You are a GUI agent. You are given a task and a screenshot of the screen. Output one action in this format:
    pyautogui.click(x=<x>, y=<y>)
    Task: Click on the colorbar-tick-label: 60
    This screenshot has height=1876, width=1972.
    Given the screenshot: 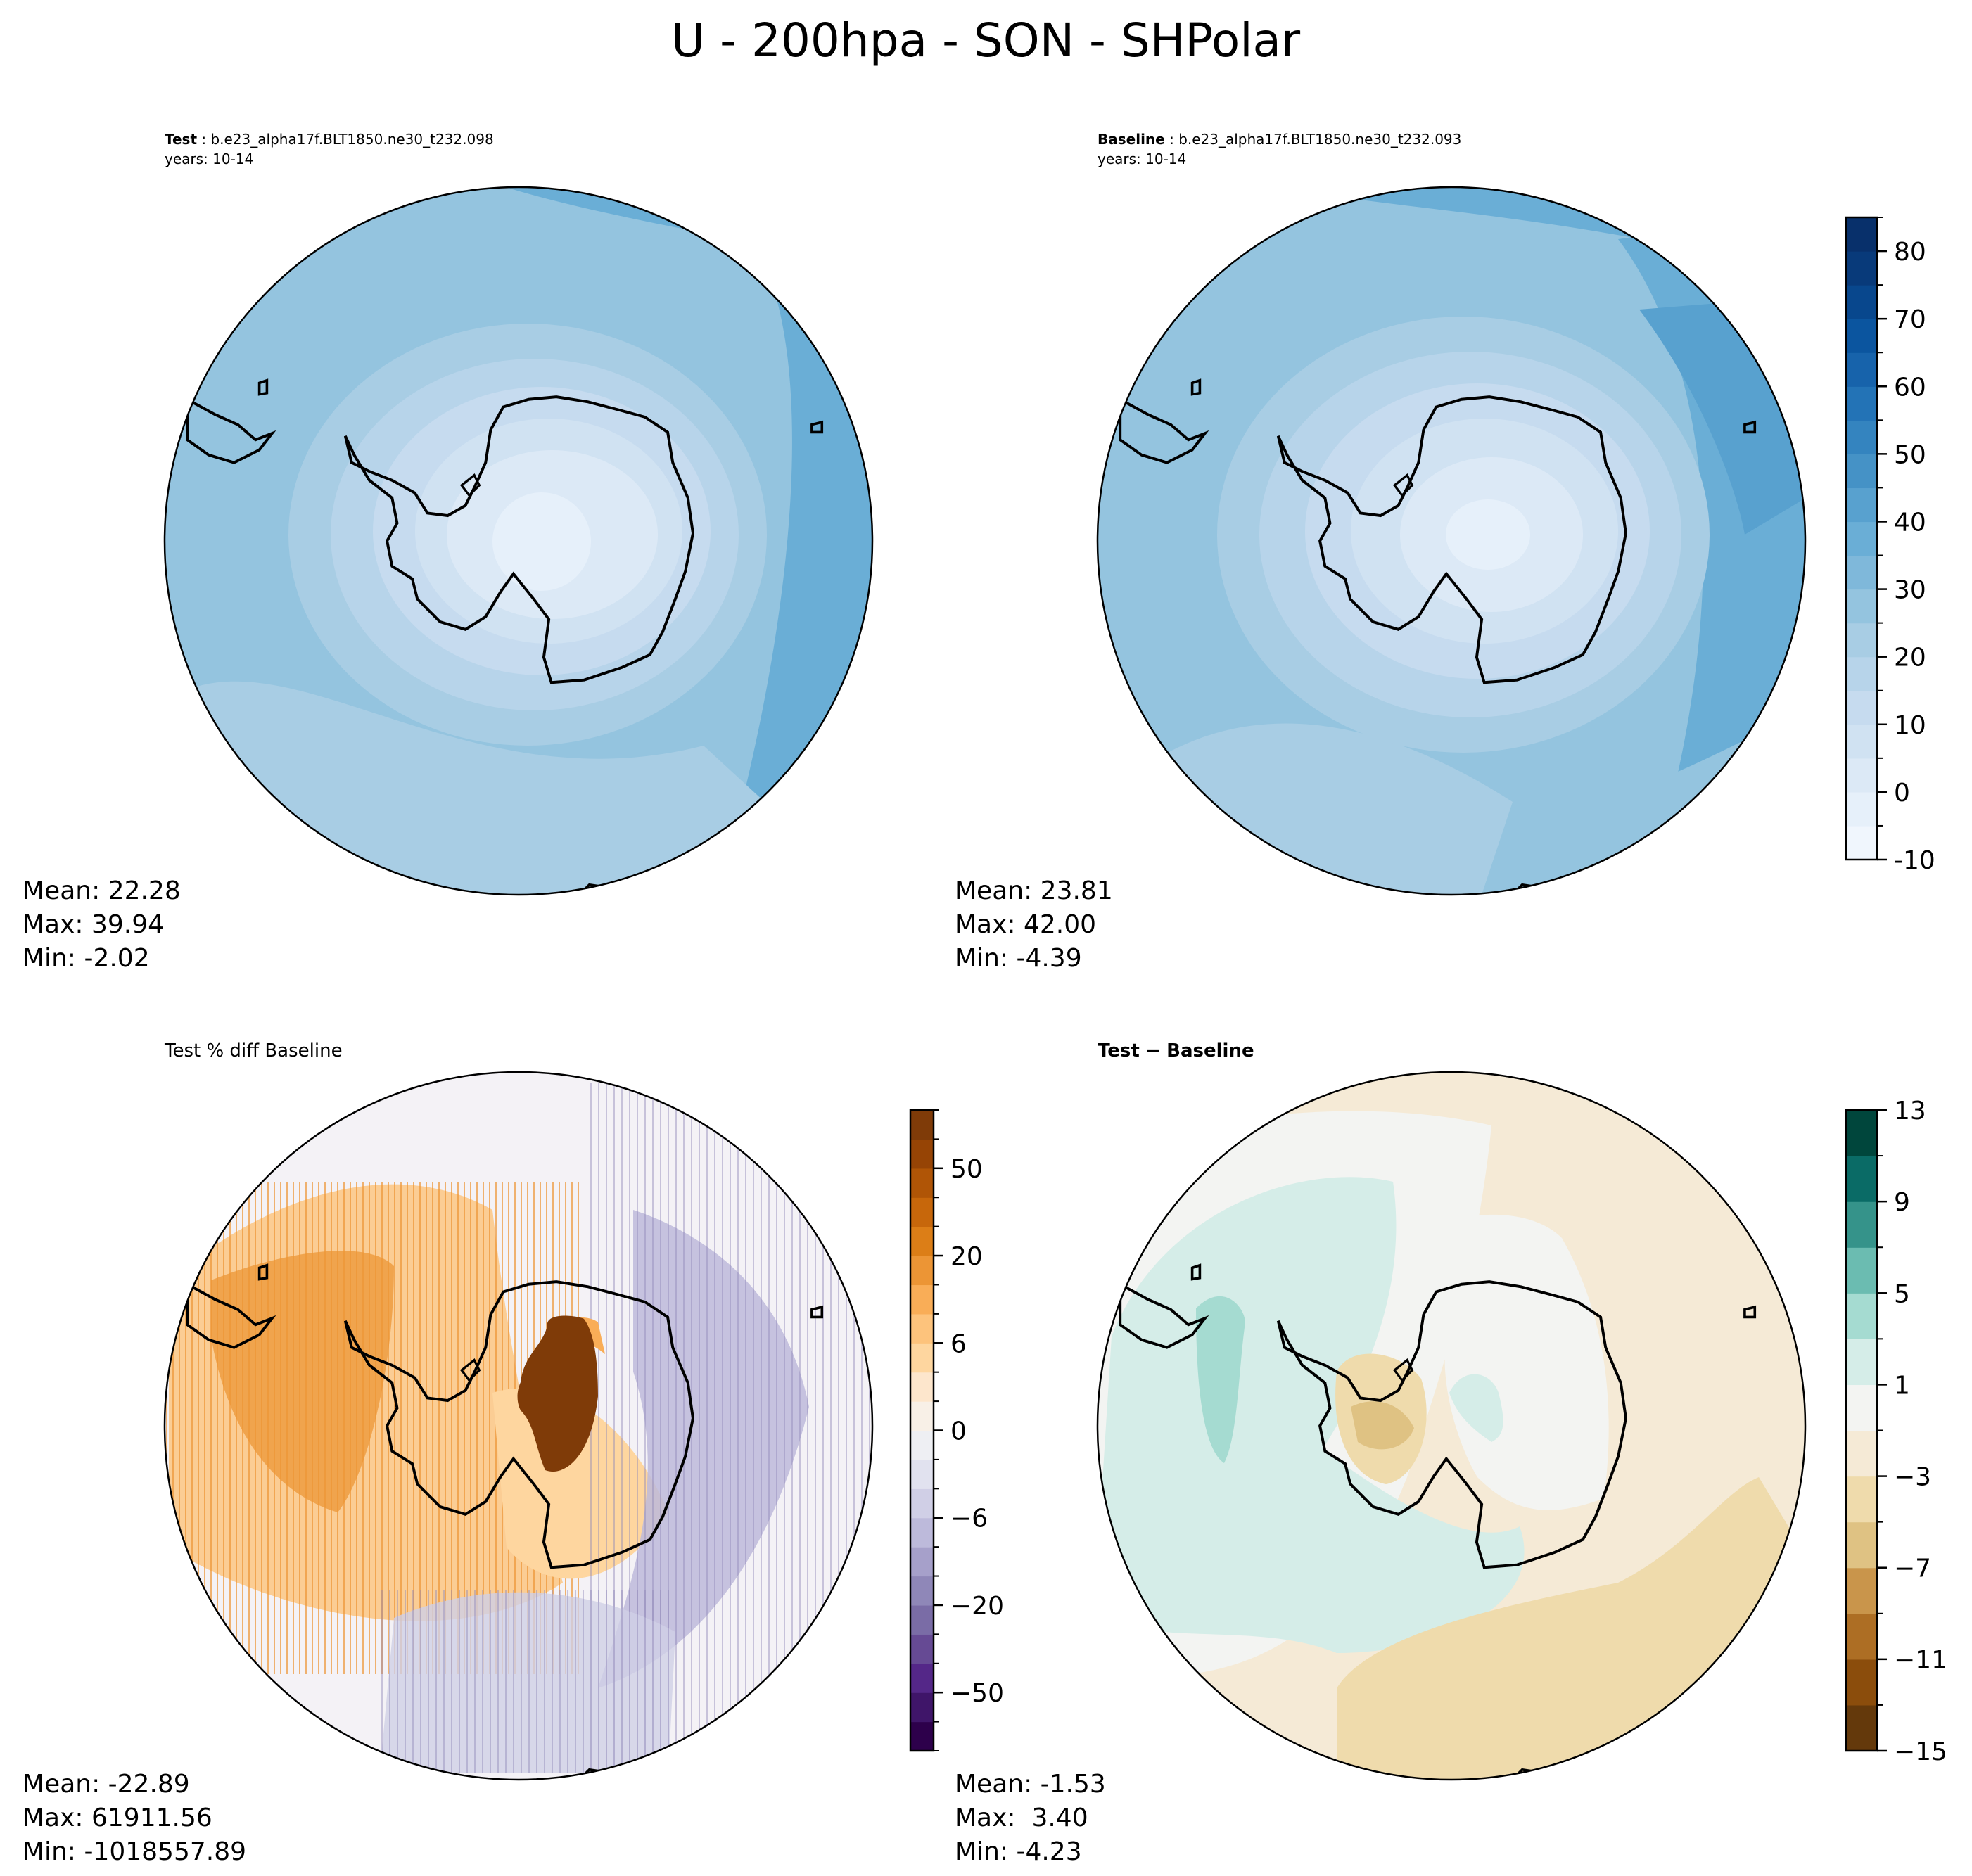 What is the action you would take?
    pyautogui.click(x=1910, y=387)
    